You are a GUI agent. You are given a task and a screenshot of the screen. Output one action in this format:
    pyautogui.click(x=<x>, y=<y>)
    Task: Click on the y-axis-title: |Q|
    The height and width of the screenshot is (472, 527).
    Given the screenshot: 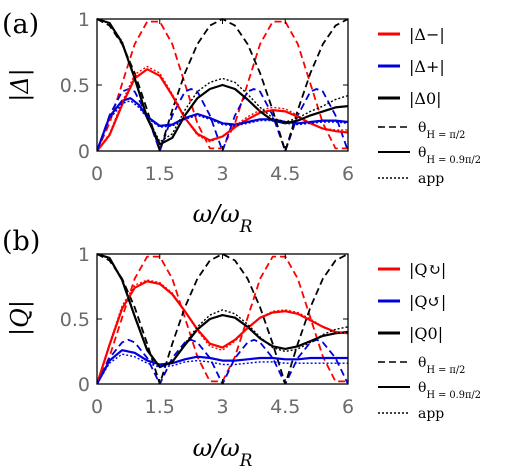 What is the action you would take?
    pyautogui.click(x=20, y=318)
    